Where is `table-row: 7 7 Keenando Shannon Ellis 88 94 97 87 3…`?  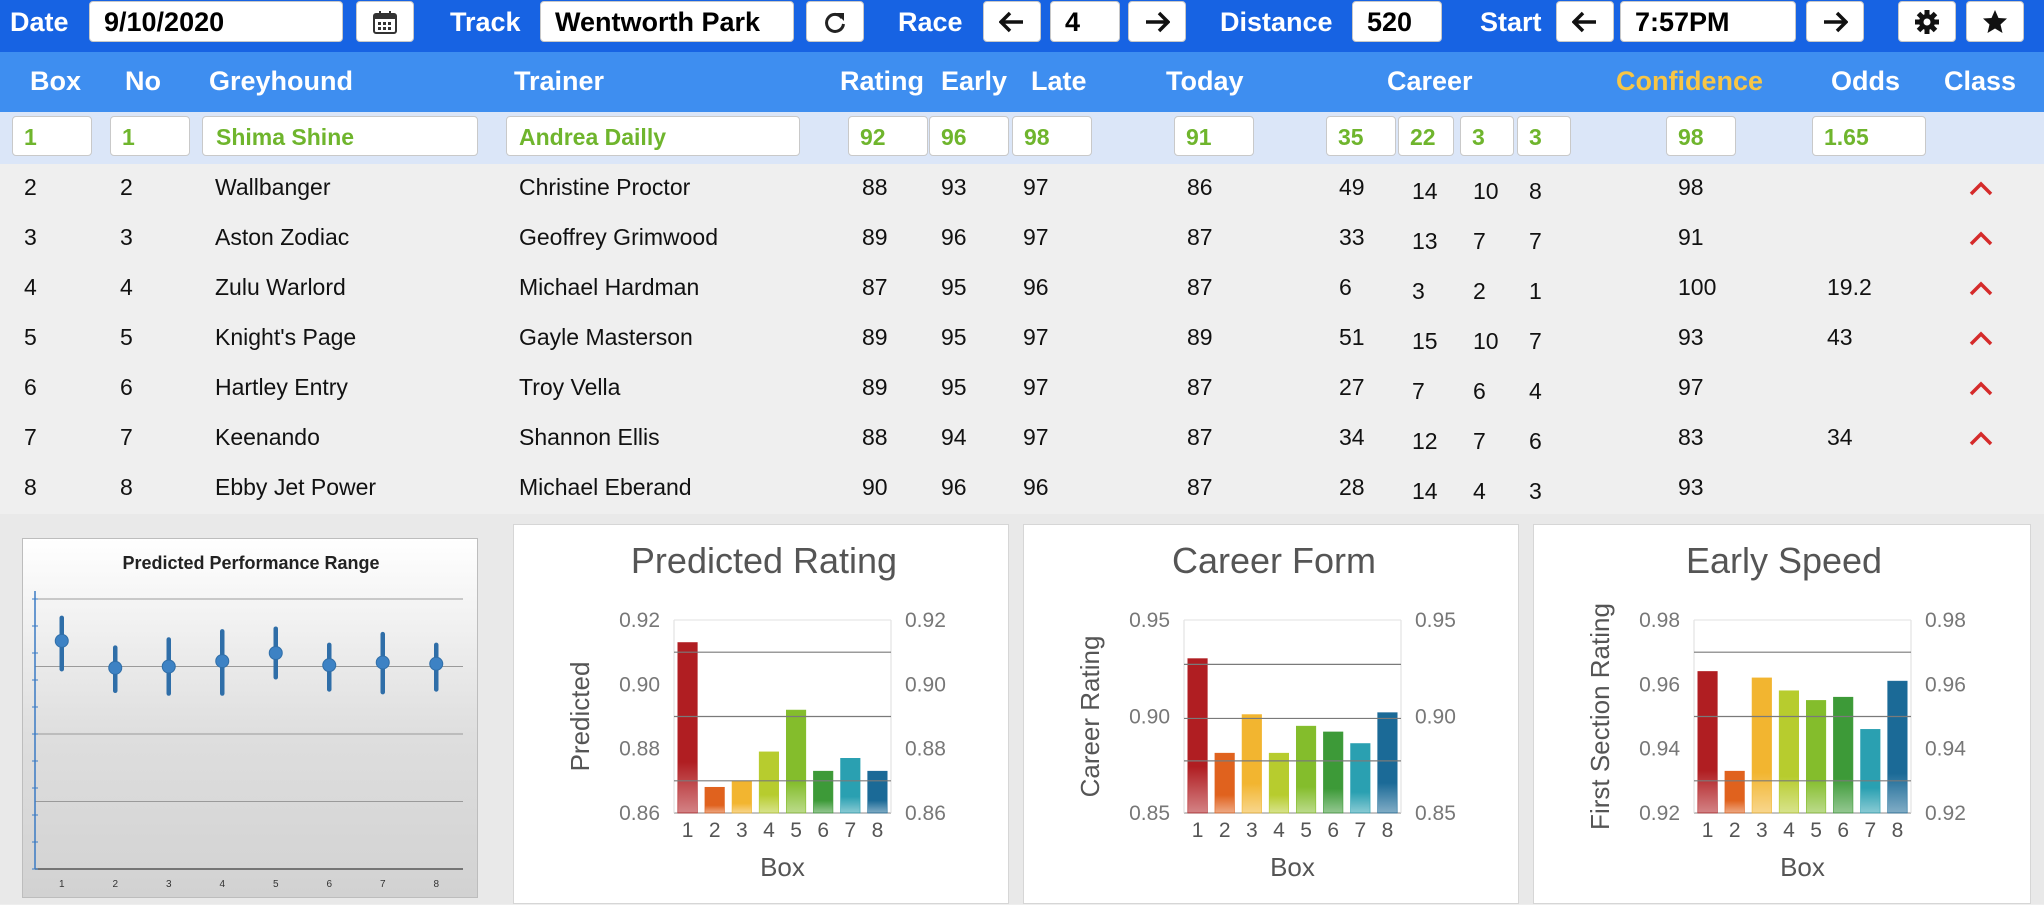
table-row: 7 7 Keenando Shannon Ellis 88 94 97 87 3… is located at coordinates (1022, 439).